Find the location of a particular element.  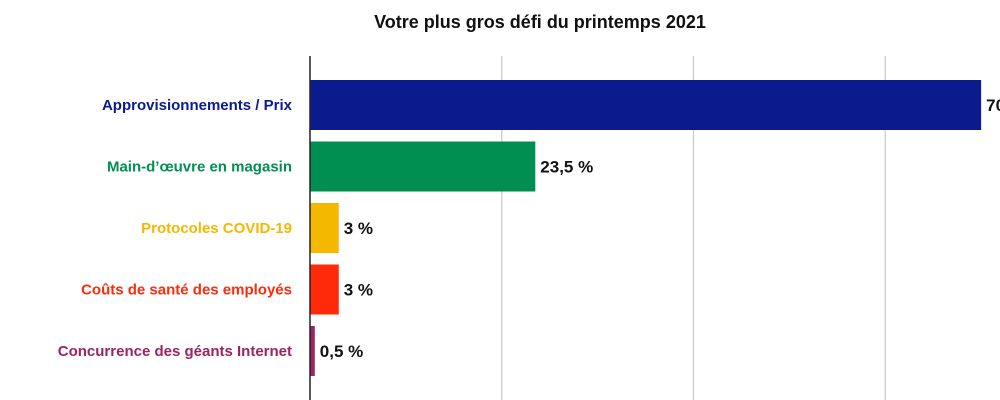

category-label: Main-d’œuvre en magasin is located at coordinates (199, 167).